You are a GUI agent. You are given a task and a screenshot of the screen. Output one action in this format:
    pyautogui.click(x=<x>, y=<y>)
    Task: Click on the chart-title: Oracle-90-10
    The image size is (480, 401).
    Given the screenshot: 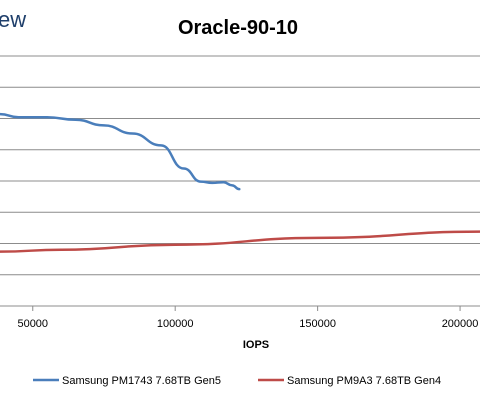 What is the action you would take?
    pyautogui.click(x=238, y=28)
    